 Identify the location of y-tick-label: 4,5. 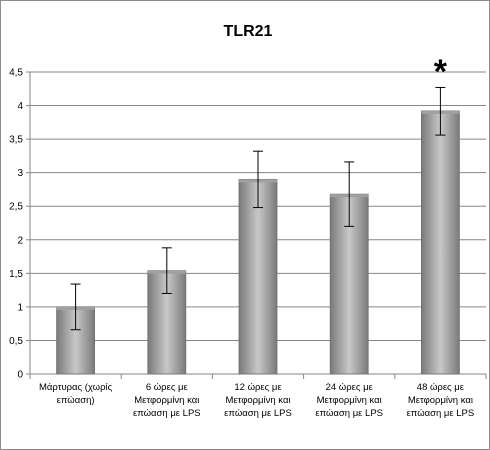
(16, 73).